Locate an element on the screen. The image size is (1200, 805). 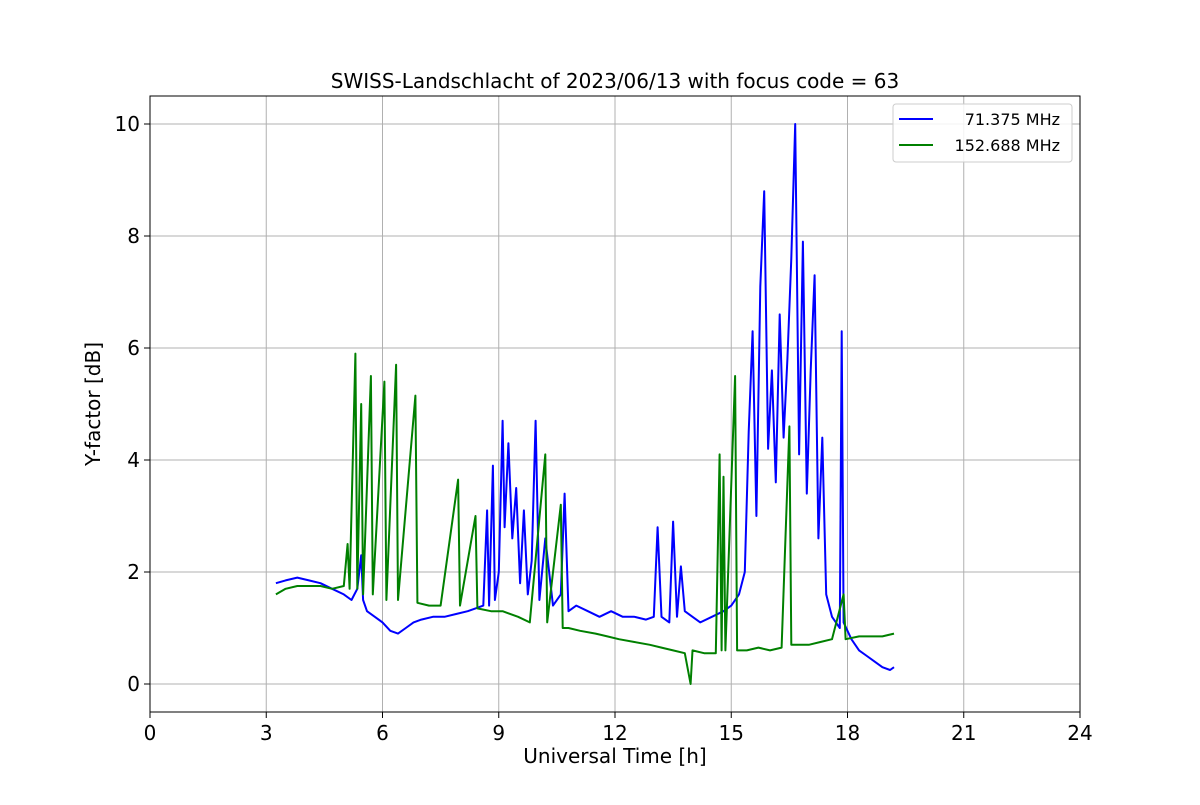
legend-box is located at coordinates (982, 133).